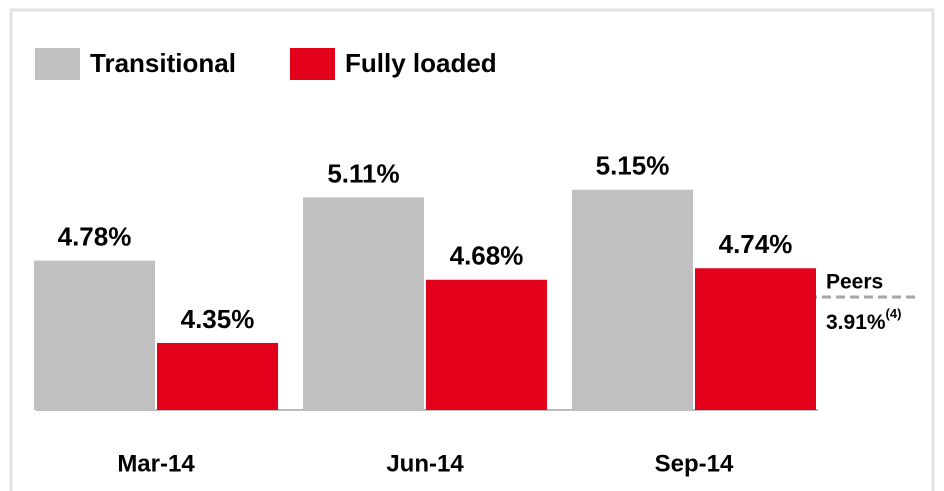 The width and height of the screenshot is (944, 491). I want to click on value-label: 4.74%, so click(756, 244).